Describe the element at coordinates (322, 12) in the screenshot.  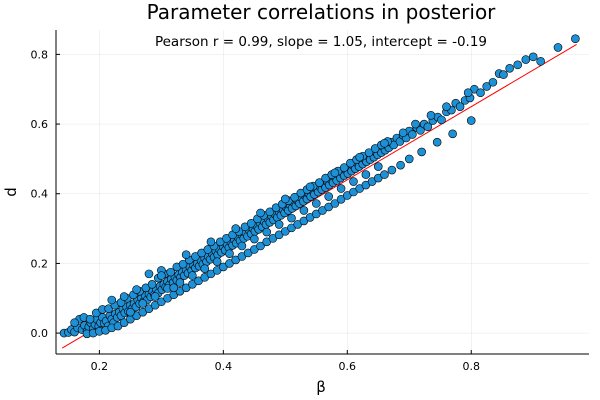
I see `chart-title: Parameter correlations in posterior` at that location.